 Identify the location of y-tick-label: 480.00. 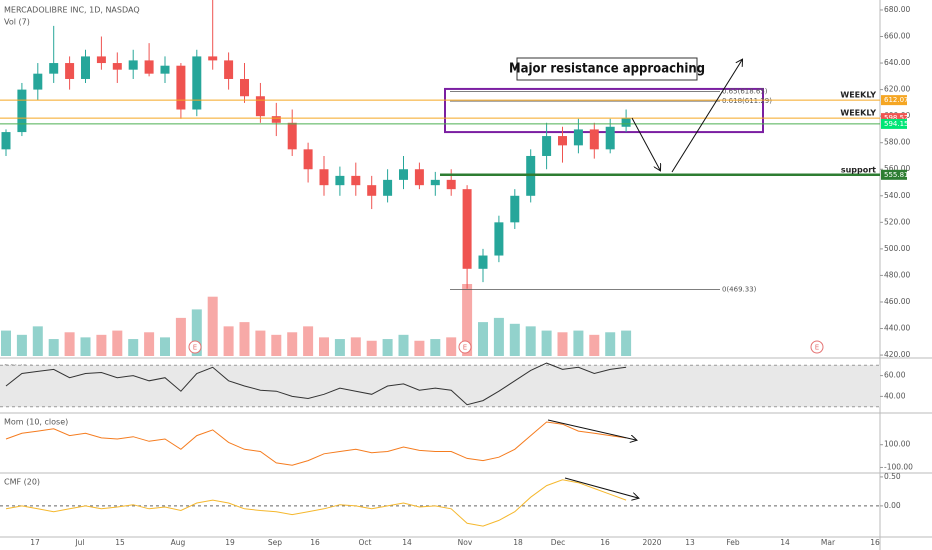
(897, 274).